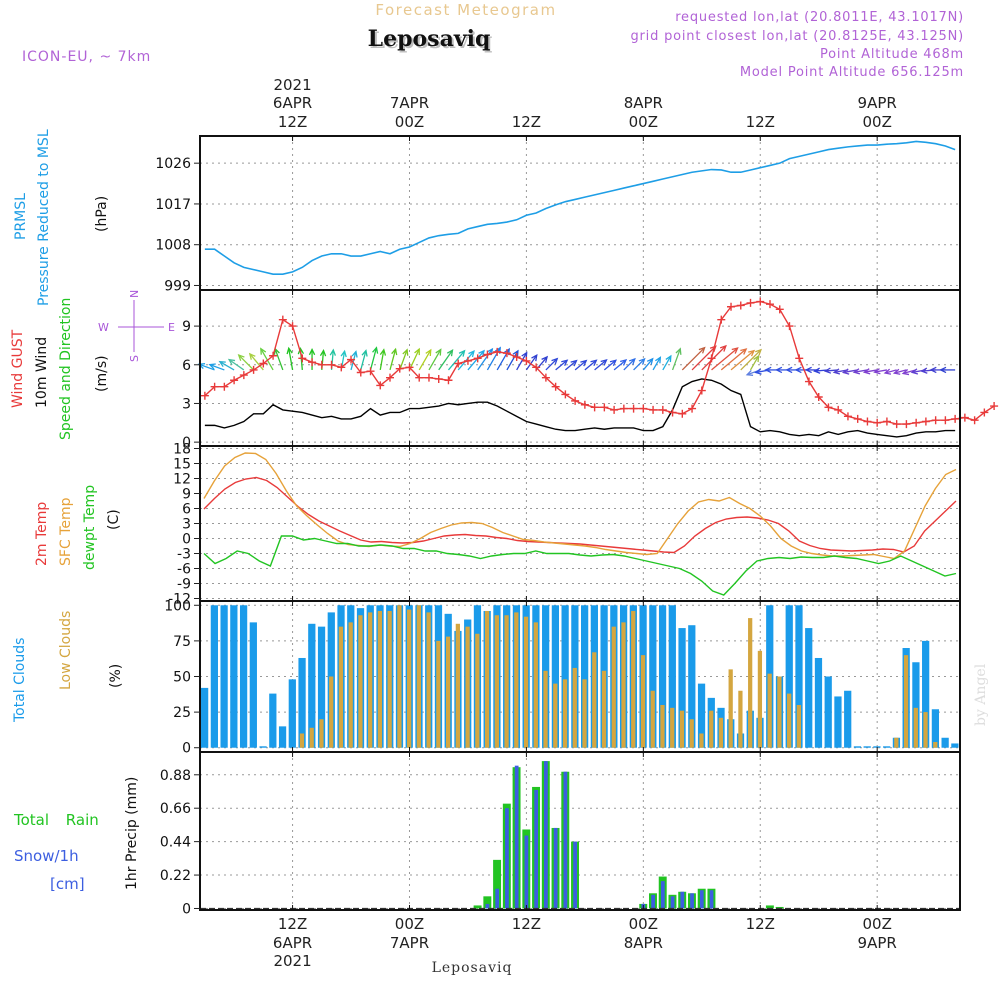 This screenshot has height=1000, width=1000. What do you see at coordinates (431, 41) in the screenshot?
I see `location-title-shadow: Leposaviq` at bounding box center [431, 41].